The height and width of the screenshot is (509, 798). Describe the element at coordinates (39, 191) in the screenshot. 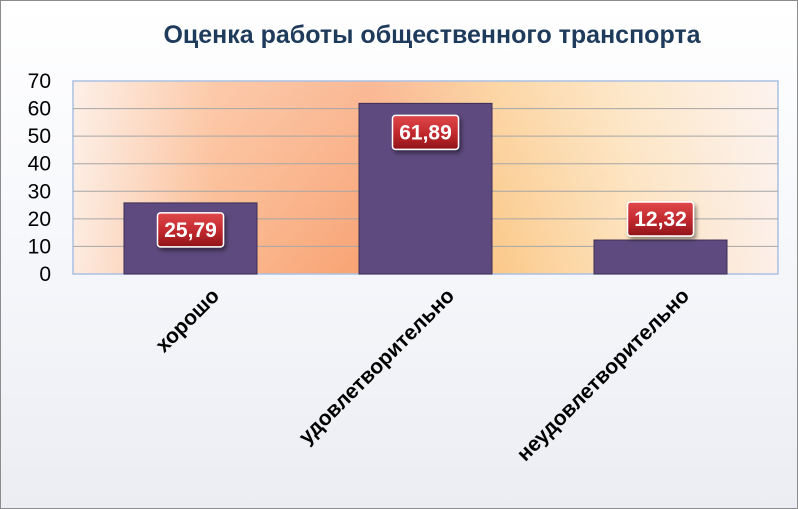

I see `y-tick-label: 30` at that location.